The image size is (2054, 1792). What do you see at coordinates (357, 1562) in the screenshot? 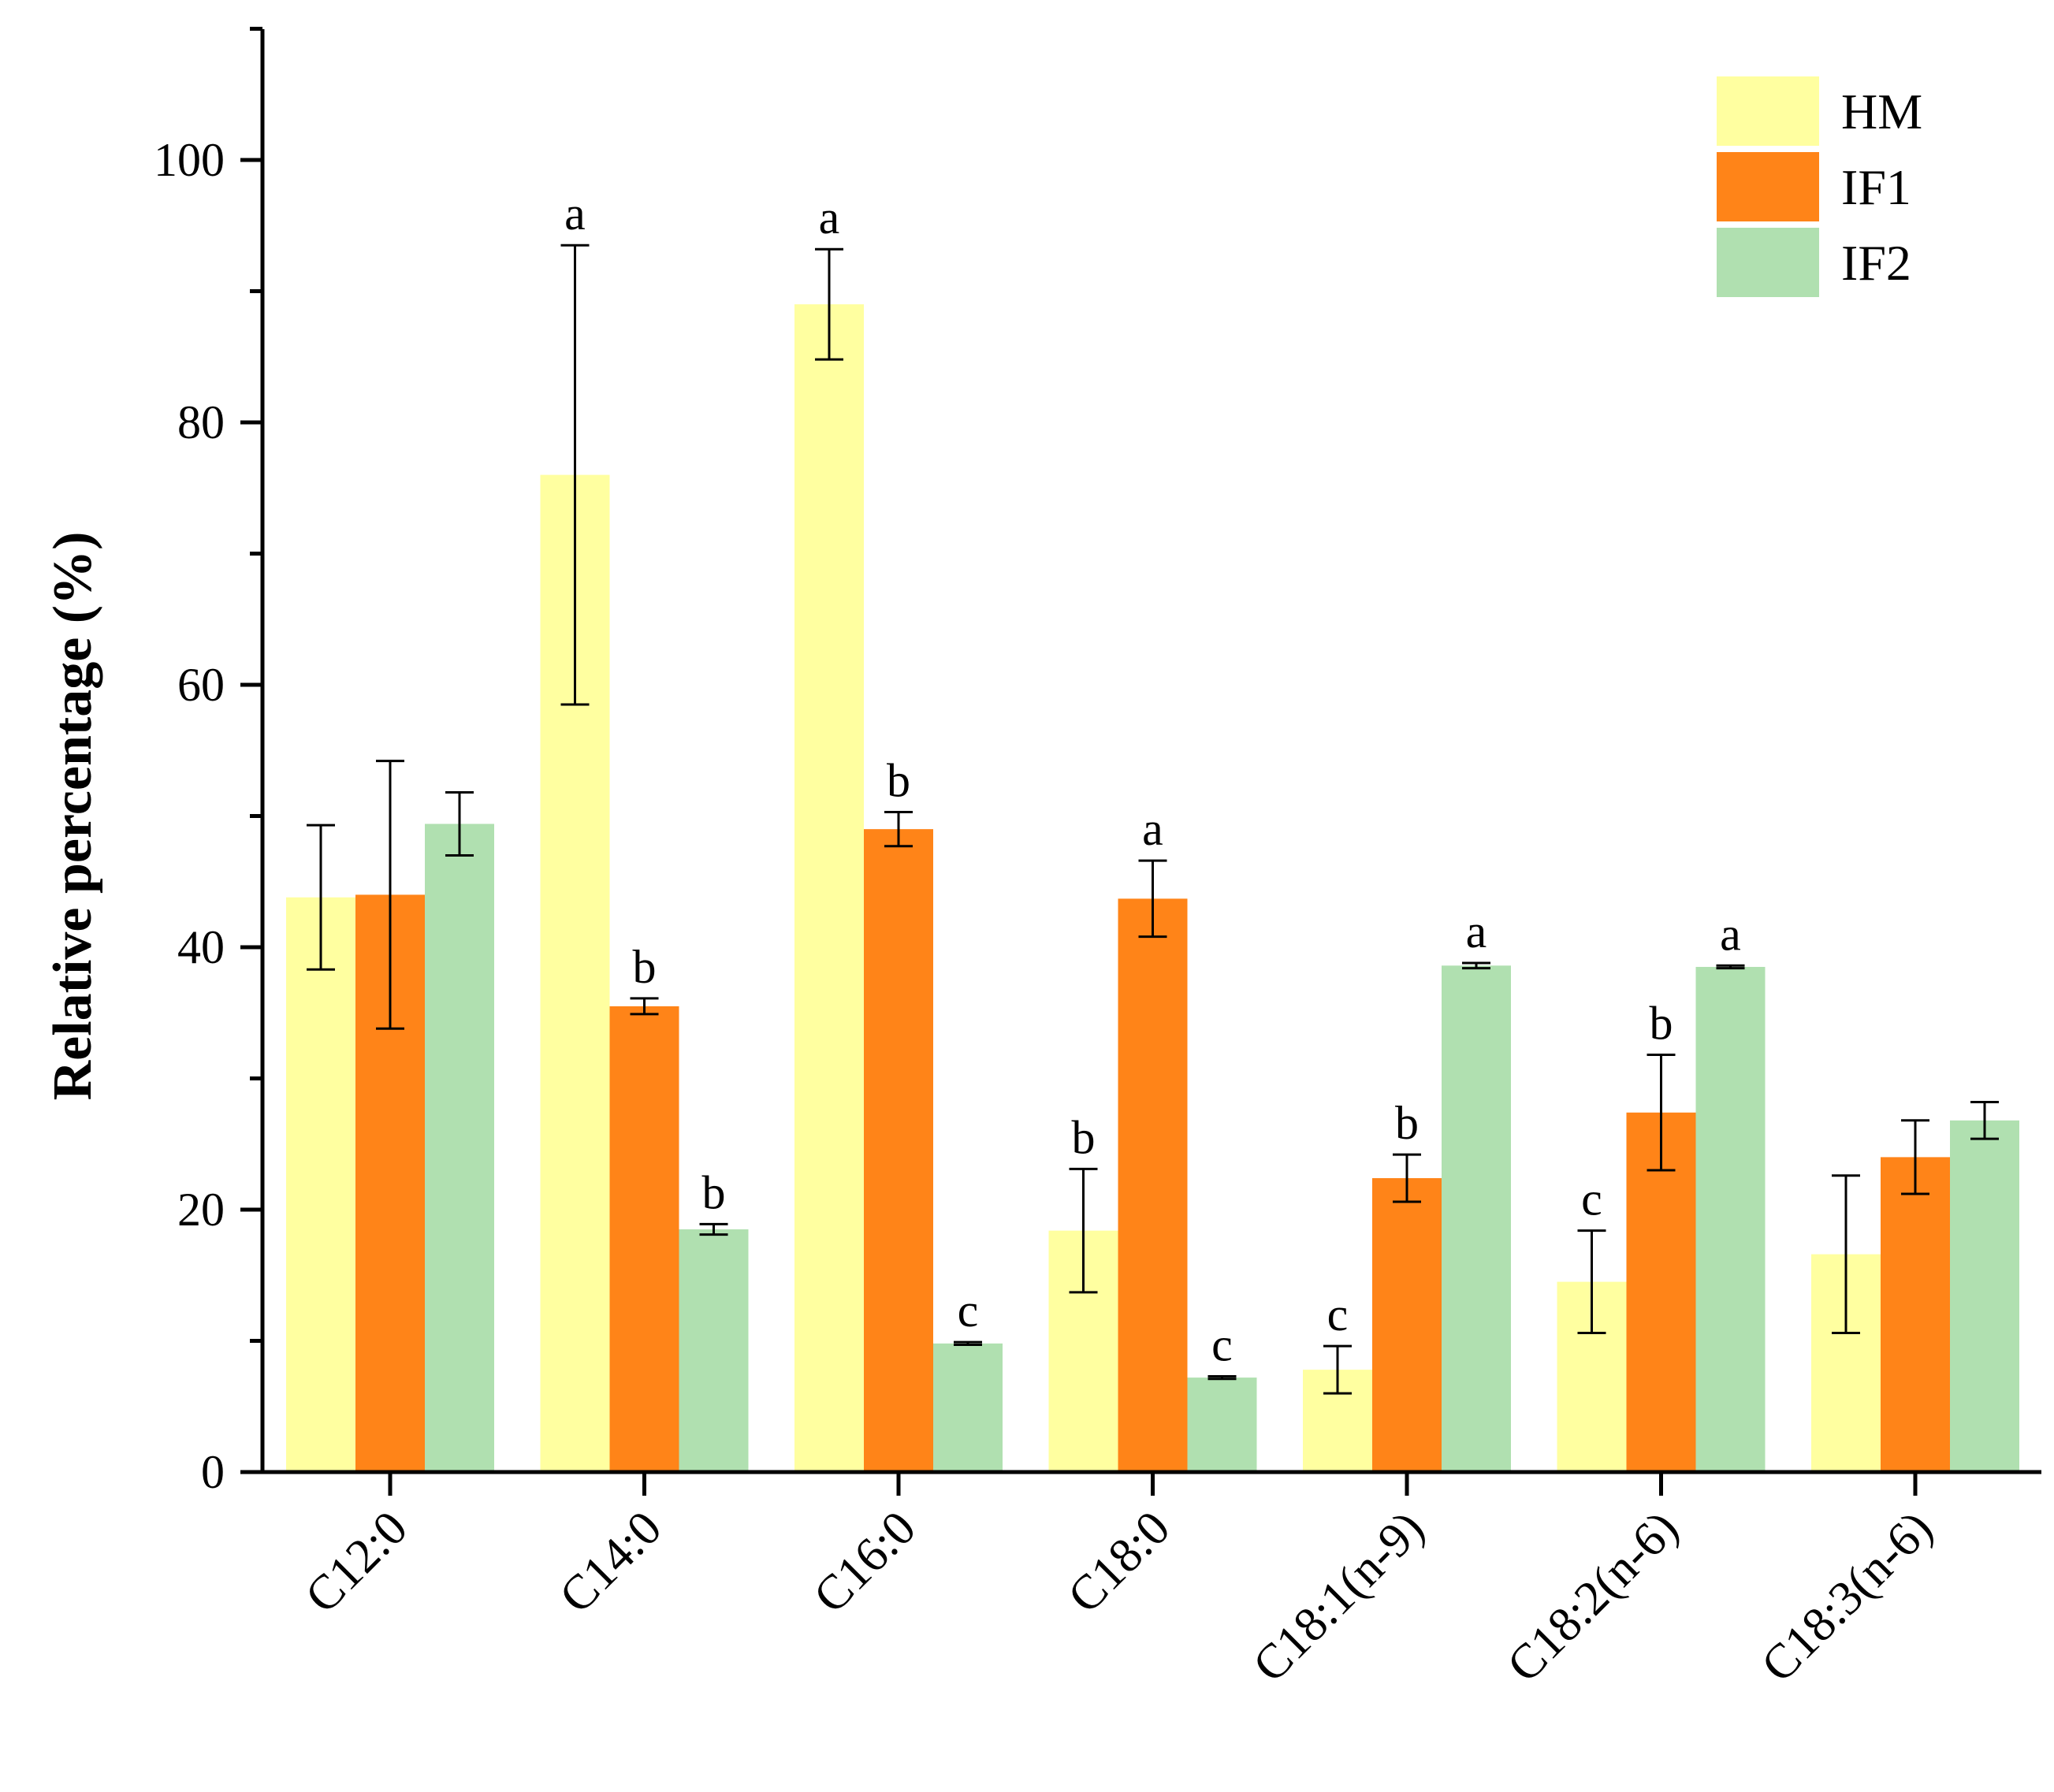
I see `x-tick-label: C12:0` at bounding box center [357, 1562].